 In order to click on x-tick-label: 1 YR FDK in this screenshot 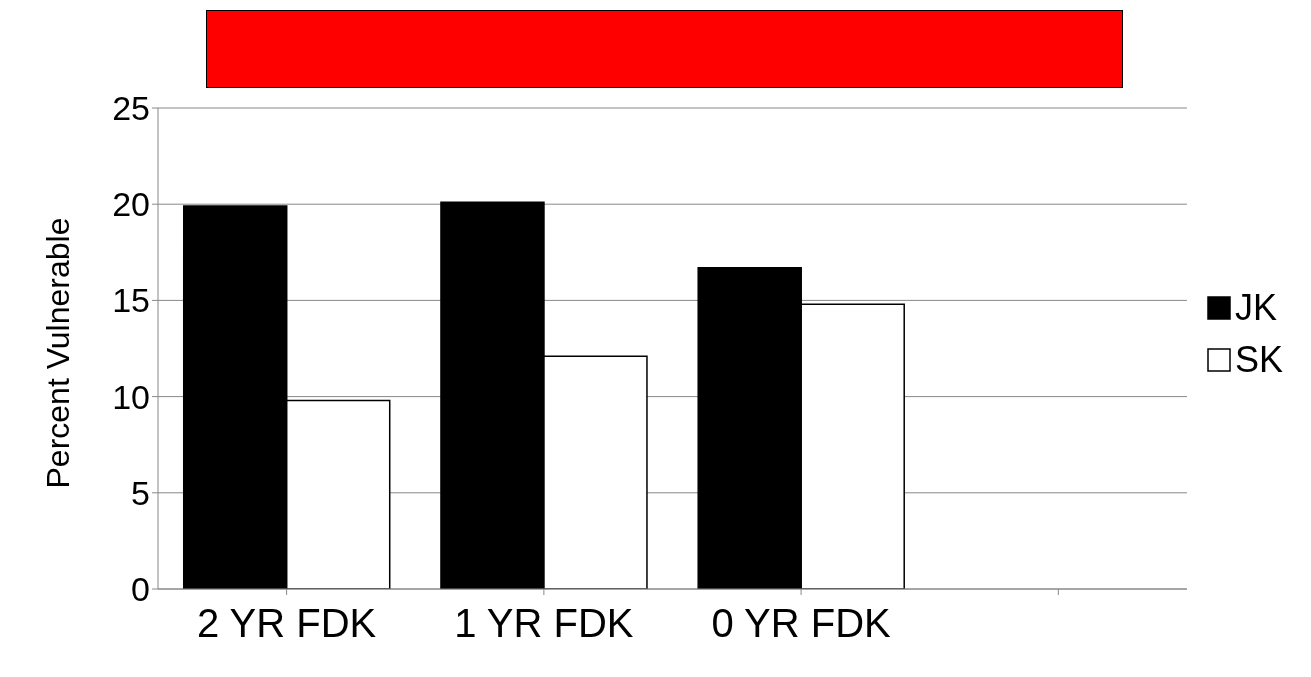, I will do `click(544, 623)`.